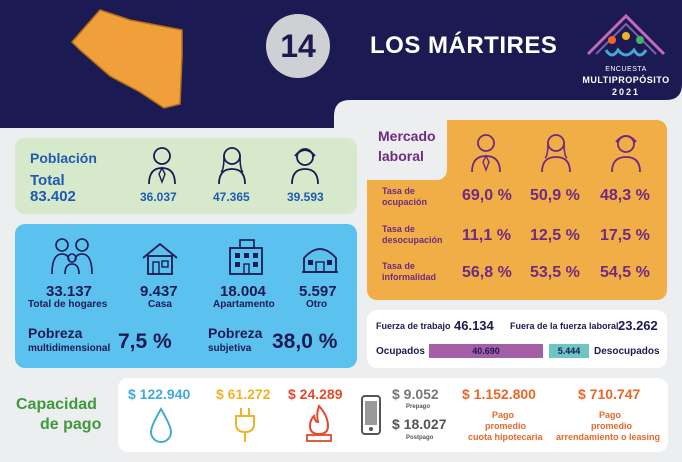 The height and width of the screenshot is (462, 682). What do you see at coordinates (393, 415) in the screenshot?
I see `payment-capacity-card` at bounding box center [393, 415].